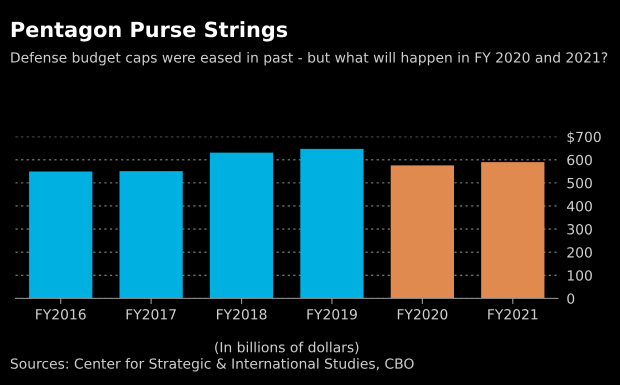  What do you see at coordinates (241, 314) in the screenshot?
I see `x-tick-label: FY2018` at bounding box center [241, 314].